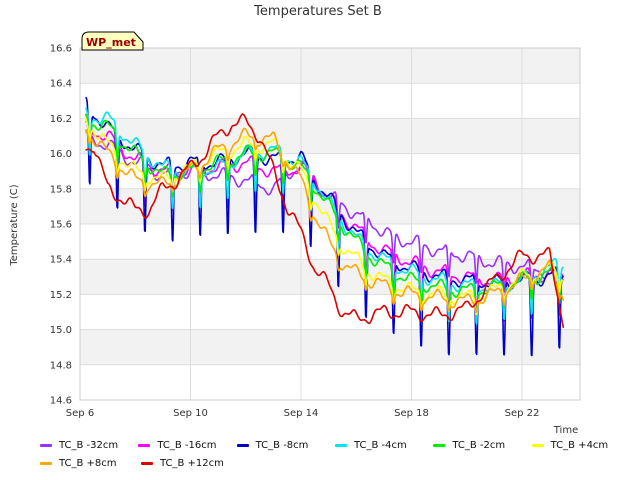  I want to click on legend-label: TC_B +4cm, so click(579, 445).